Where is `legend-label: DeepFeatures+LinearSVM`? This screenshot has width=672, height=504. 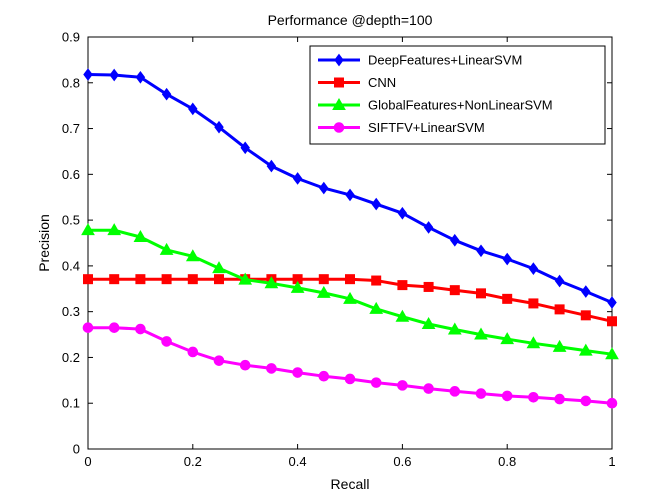 legend-label: DeepFeatures+LinearSVM is located at coordinates (445, 60).